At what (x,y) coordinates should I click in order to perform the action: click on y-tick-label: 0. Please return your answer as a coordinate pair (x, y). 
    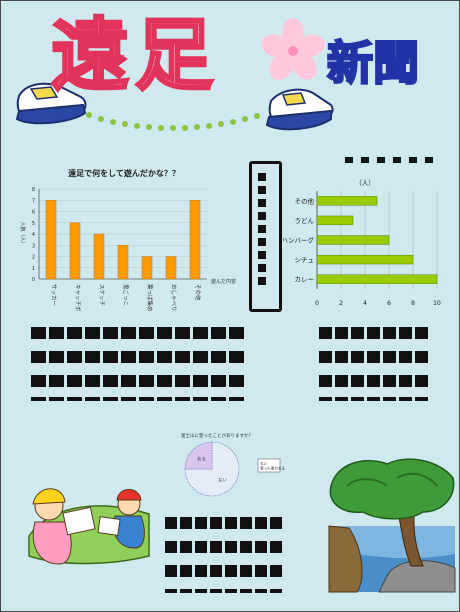
    Looking at the image, I should click on (33, 280).